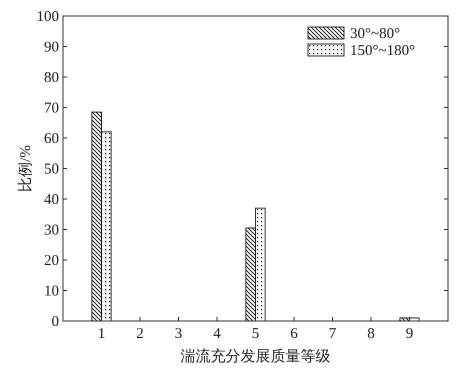 The height and width of the screenshot is (373, 468). Describe the element at coordinates (47, 17) in the screenshot. I see `y-tick-label: 100` at that location.